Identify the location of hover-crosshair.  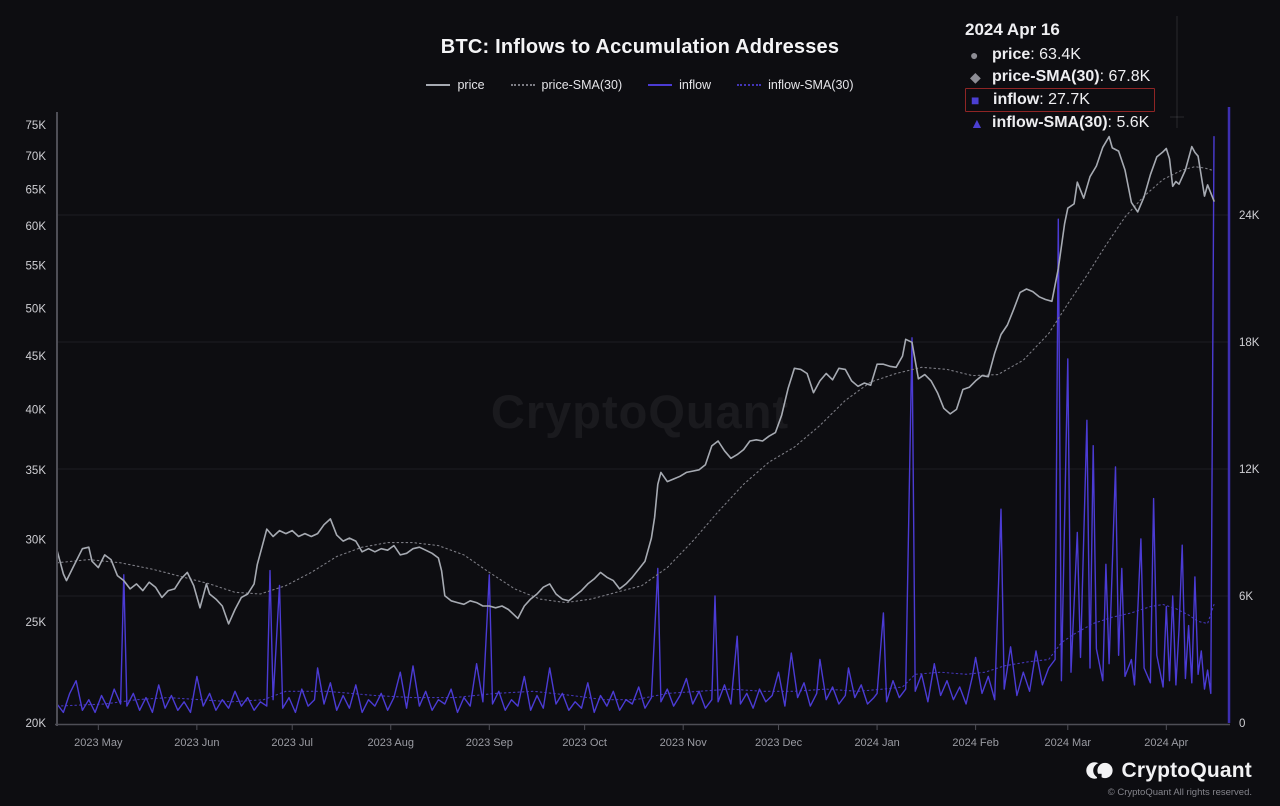
(1177, 72).